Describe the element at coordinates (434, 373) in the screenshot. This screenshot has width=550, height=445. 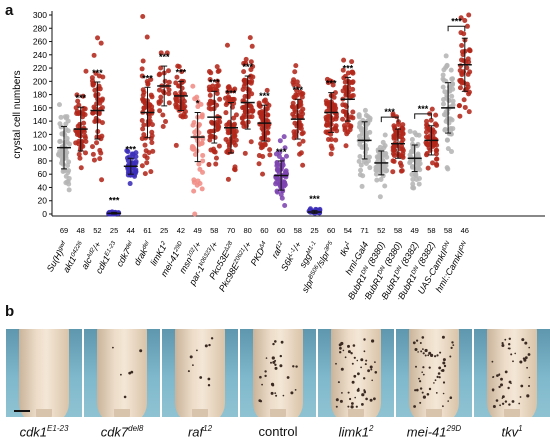
I see `larva-body` at that location.